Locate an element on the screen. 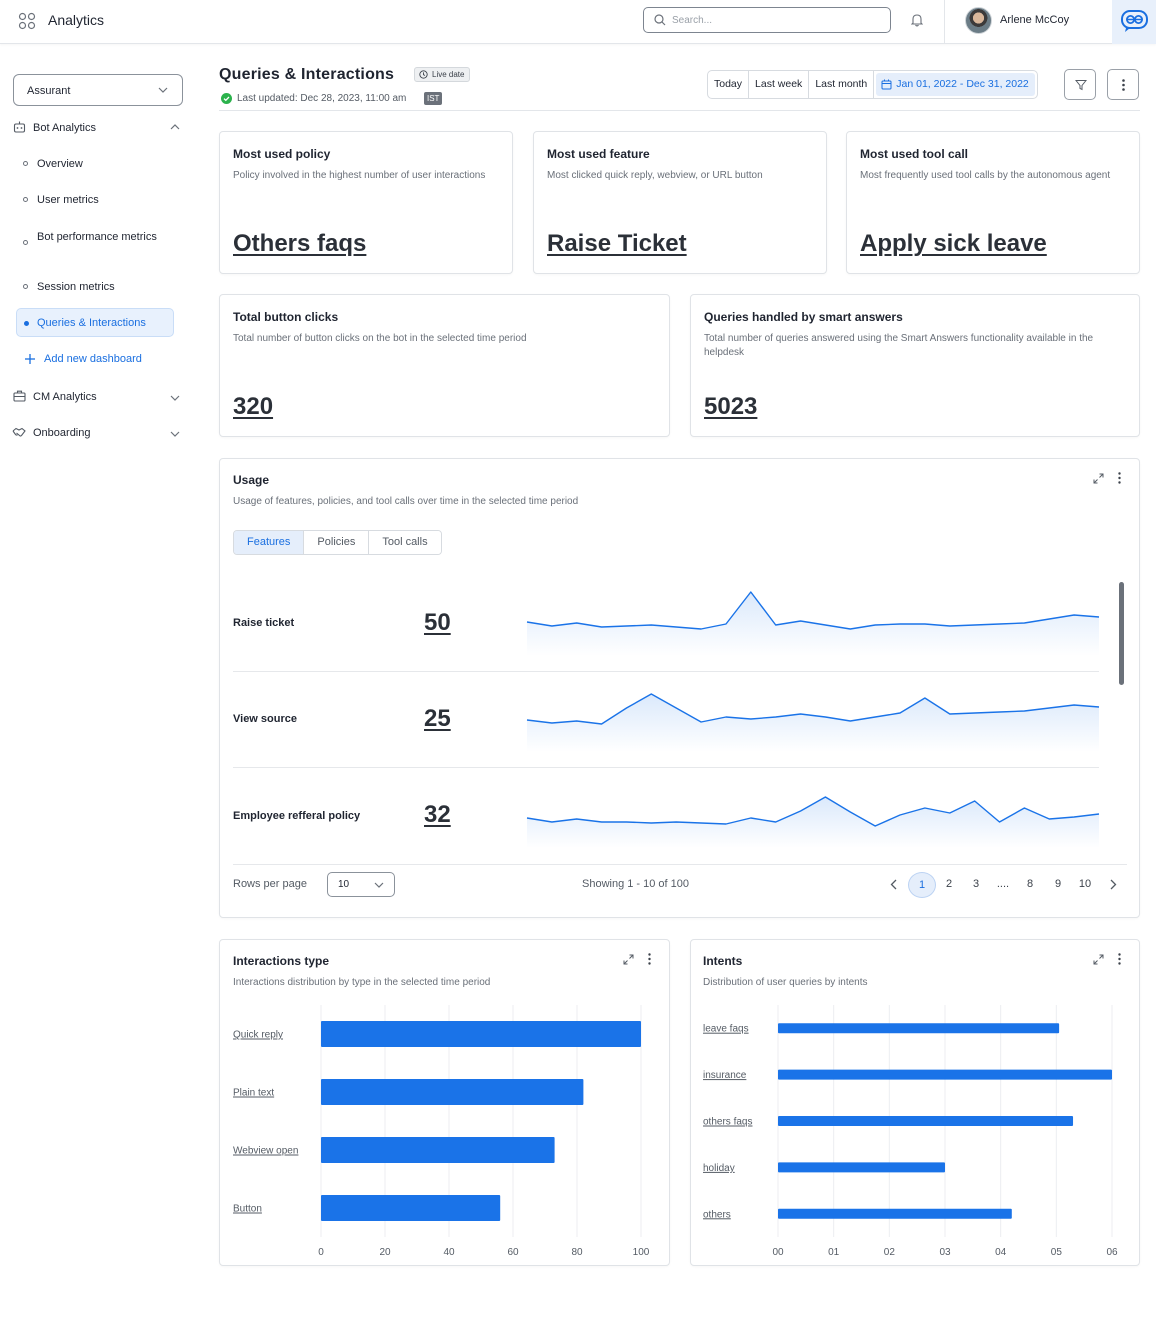 The height and width of the screenshot is (1324, 1156). org-select: Assurant is located at coordinates (98, 90).